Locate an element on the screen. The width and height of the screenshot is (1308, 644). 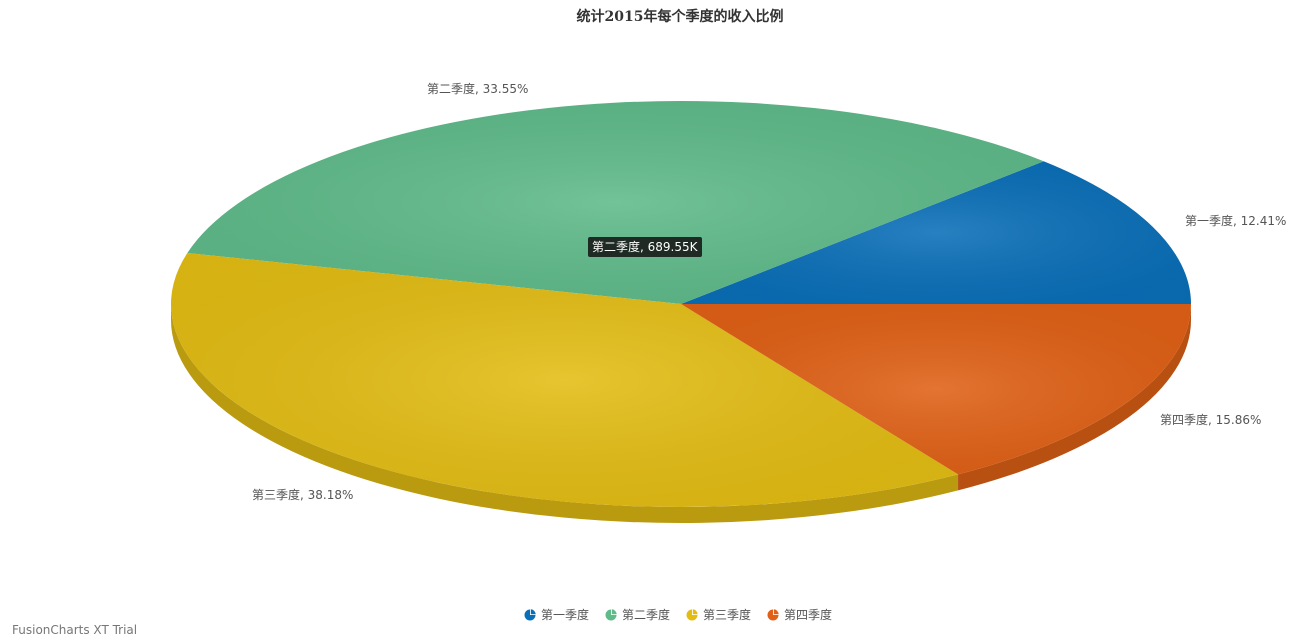
slice-label-3: 第三季度, 38.18% is located at coordinates (302, 494).